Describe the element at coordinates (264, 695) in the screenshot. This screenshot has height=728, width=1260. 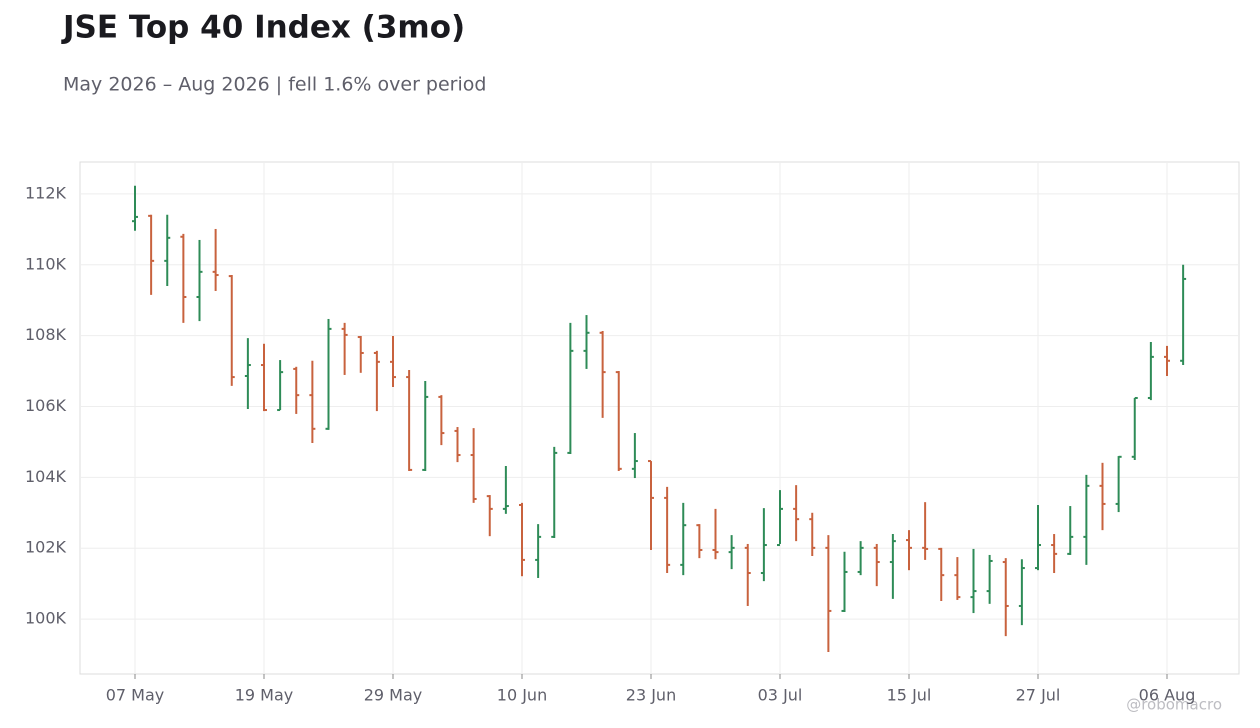
I see `x-tick-label: 19 May` at that location.